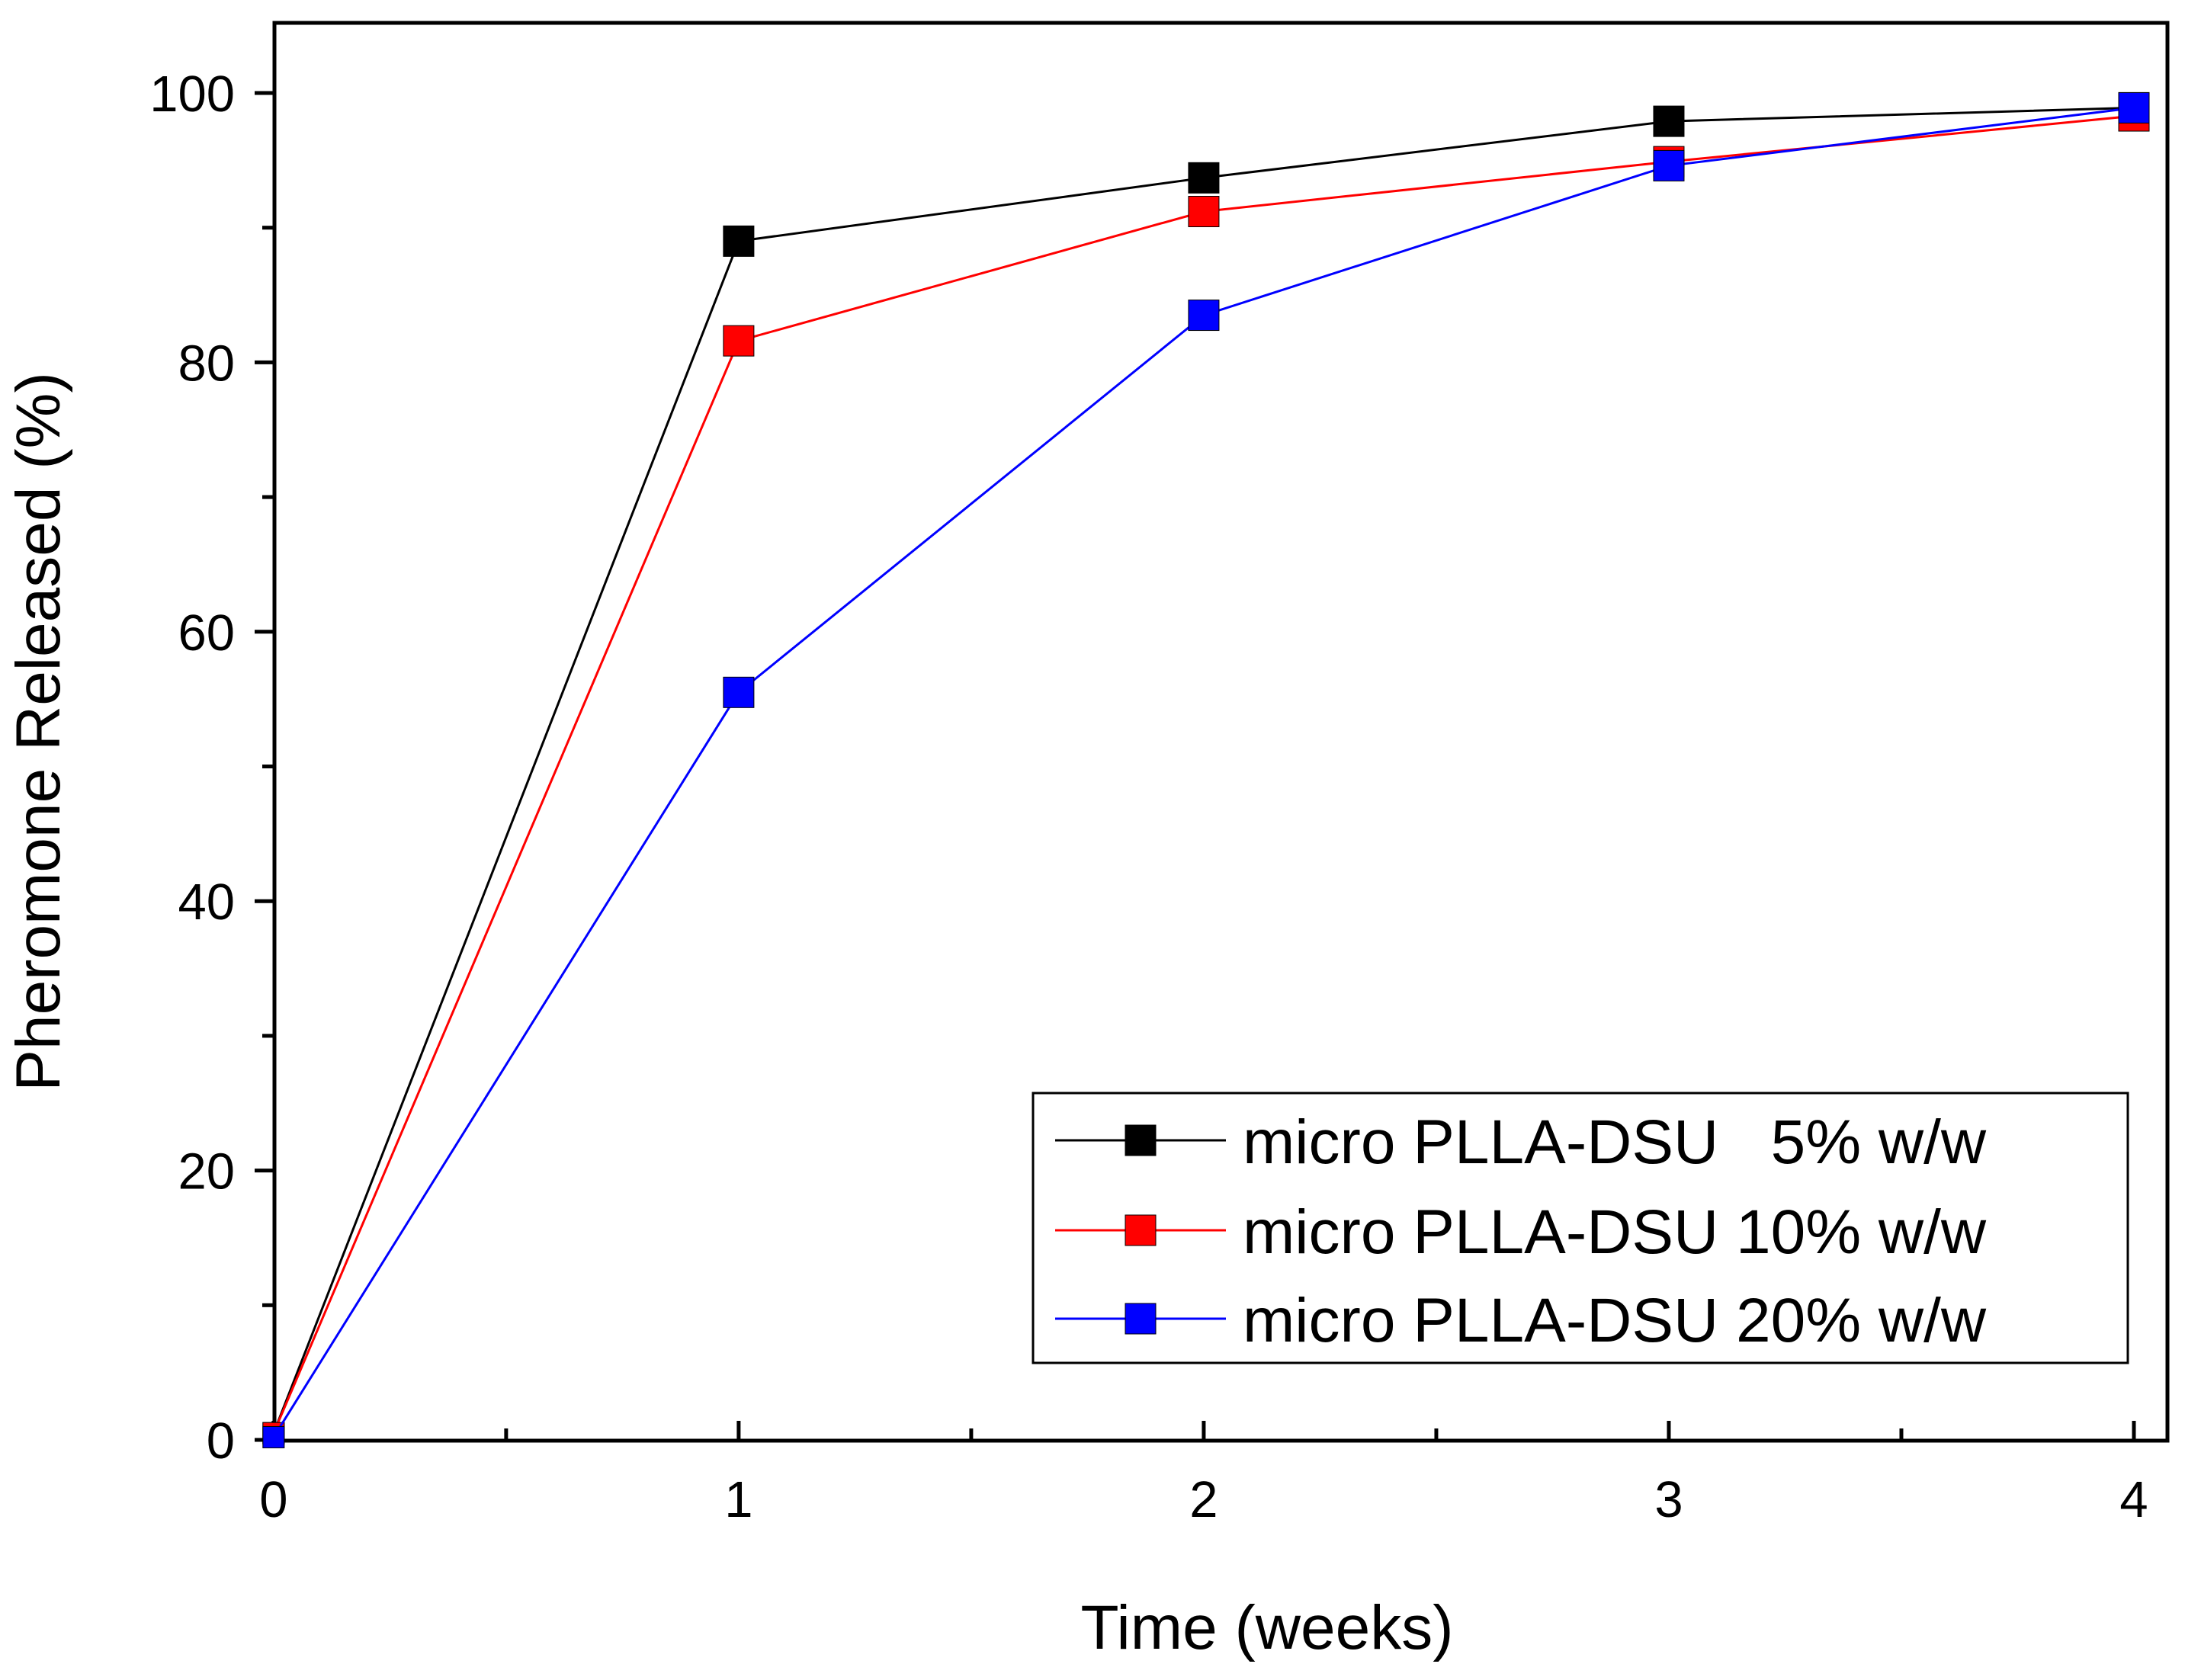  I want to click on x-tick-label: 1, so click(738, 1499).